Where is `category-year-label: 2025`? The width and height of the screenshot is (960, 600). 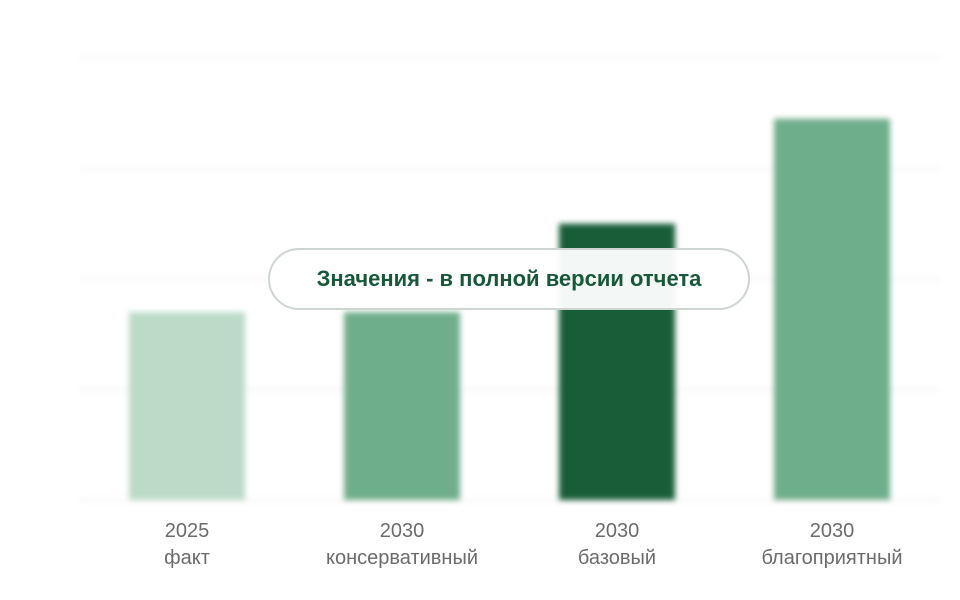 category-year-label: 2025 is located at coordinates (187, 531).